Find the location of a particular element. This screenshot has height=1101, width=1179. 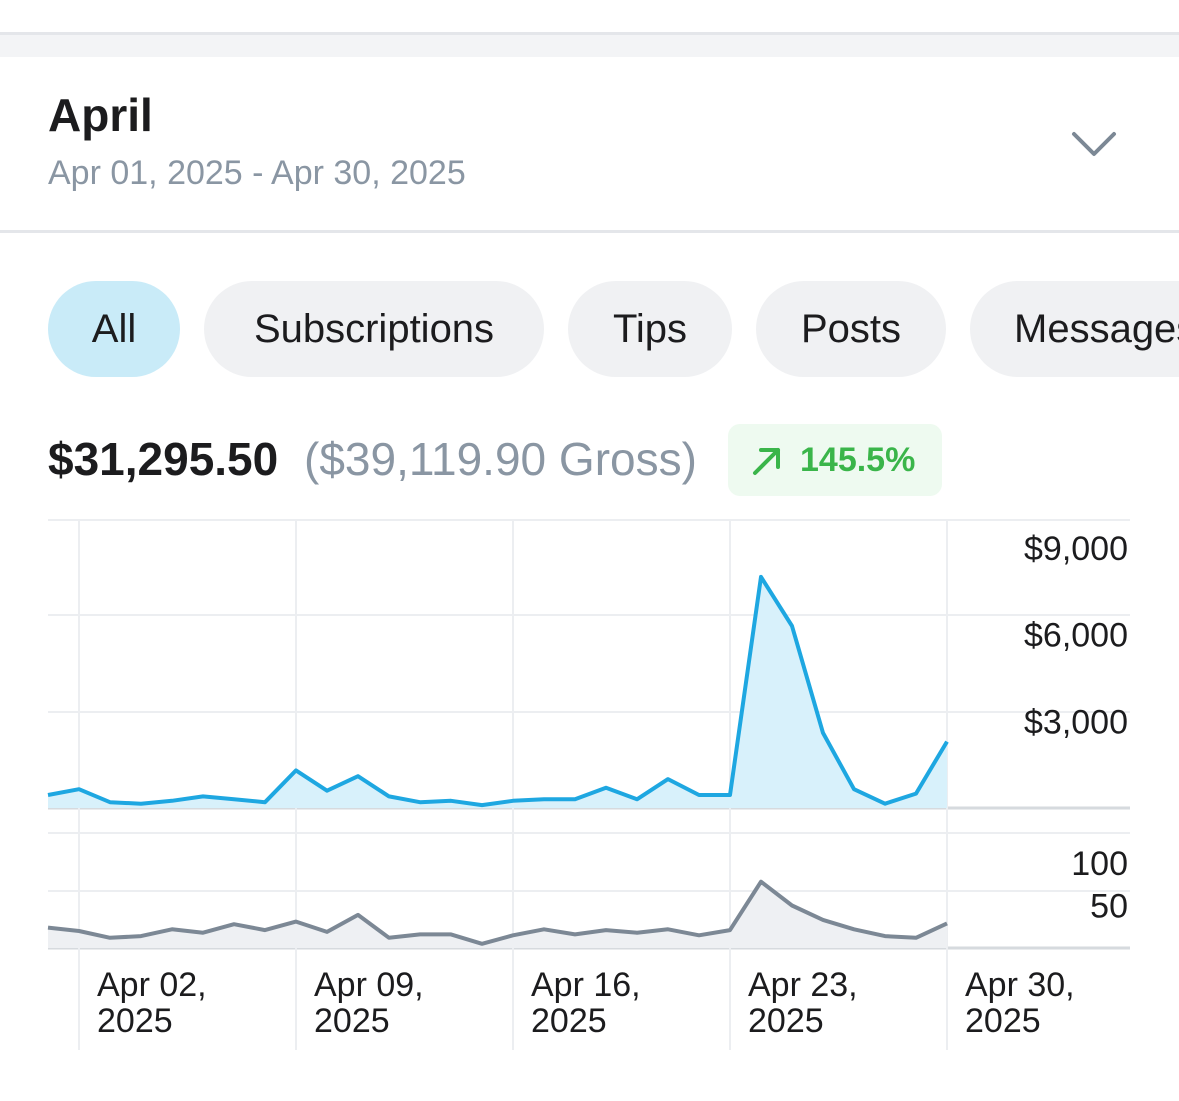

y-tick-label: 100 is located at coordinates (1099, 864).